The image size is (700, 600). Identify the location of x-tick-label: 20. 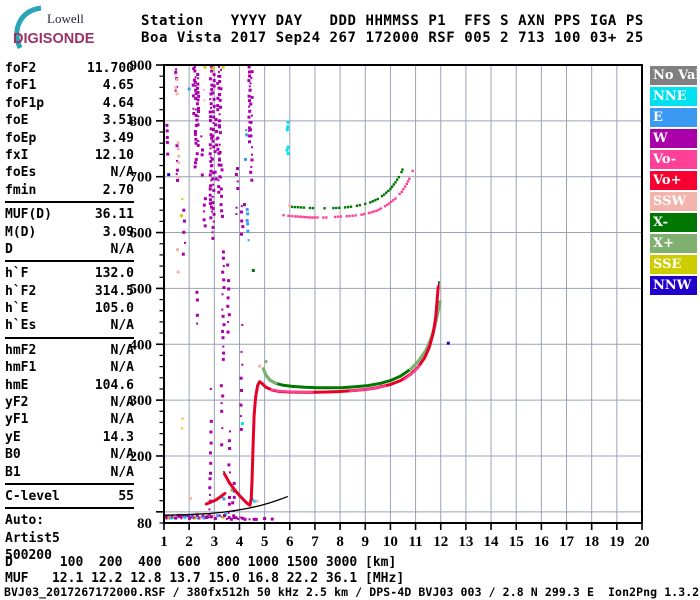
(642, 542).